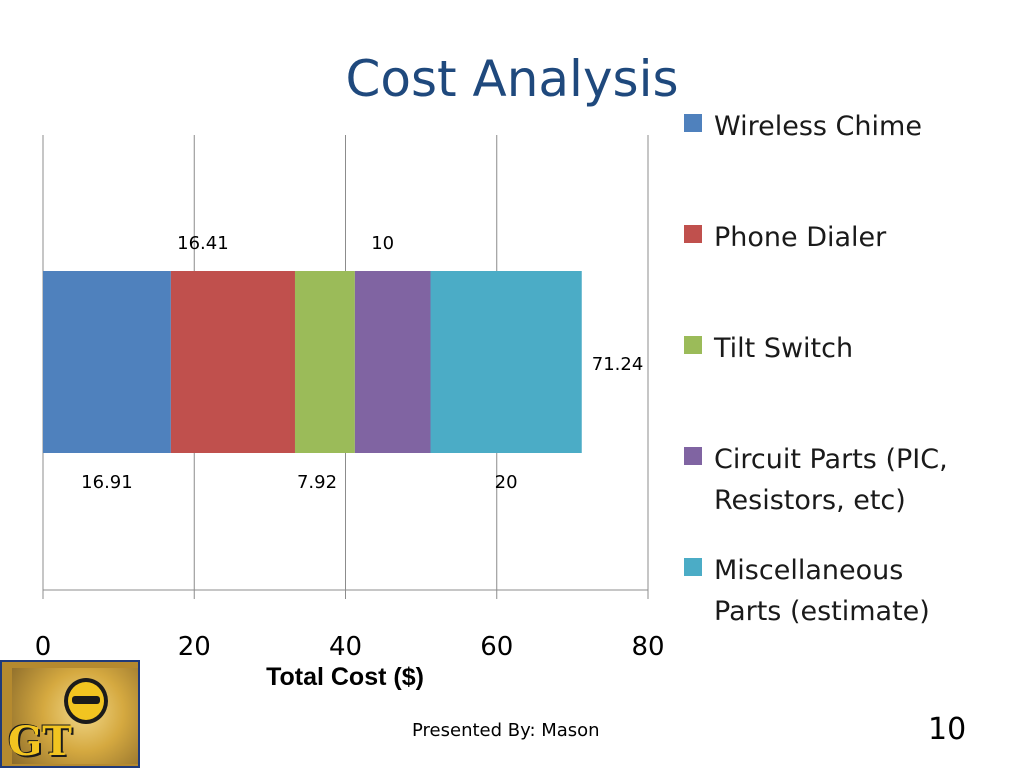 The height and width of the screenshot is (768, 1024). I want to click on legend-label-2: Phone Dialer, so click(800, 237).